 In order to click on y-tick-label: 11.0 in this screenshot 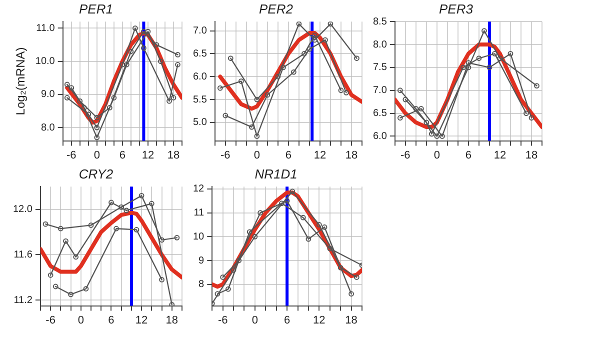, I will do `click(46, 28)`.